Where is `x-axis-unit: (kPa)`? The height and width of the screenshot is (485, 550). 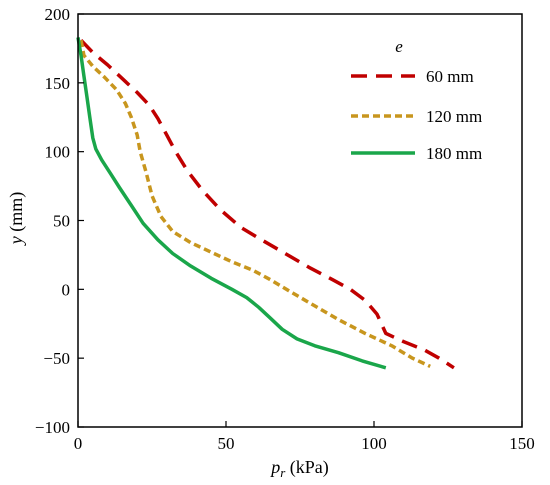
x-axis-unit: (kPa) is located at coordinates (307, 467).